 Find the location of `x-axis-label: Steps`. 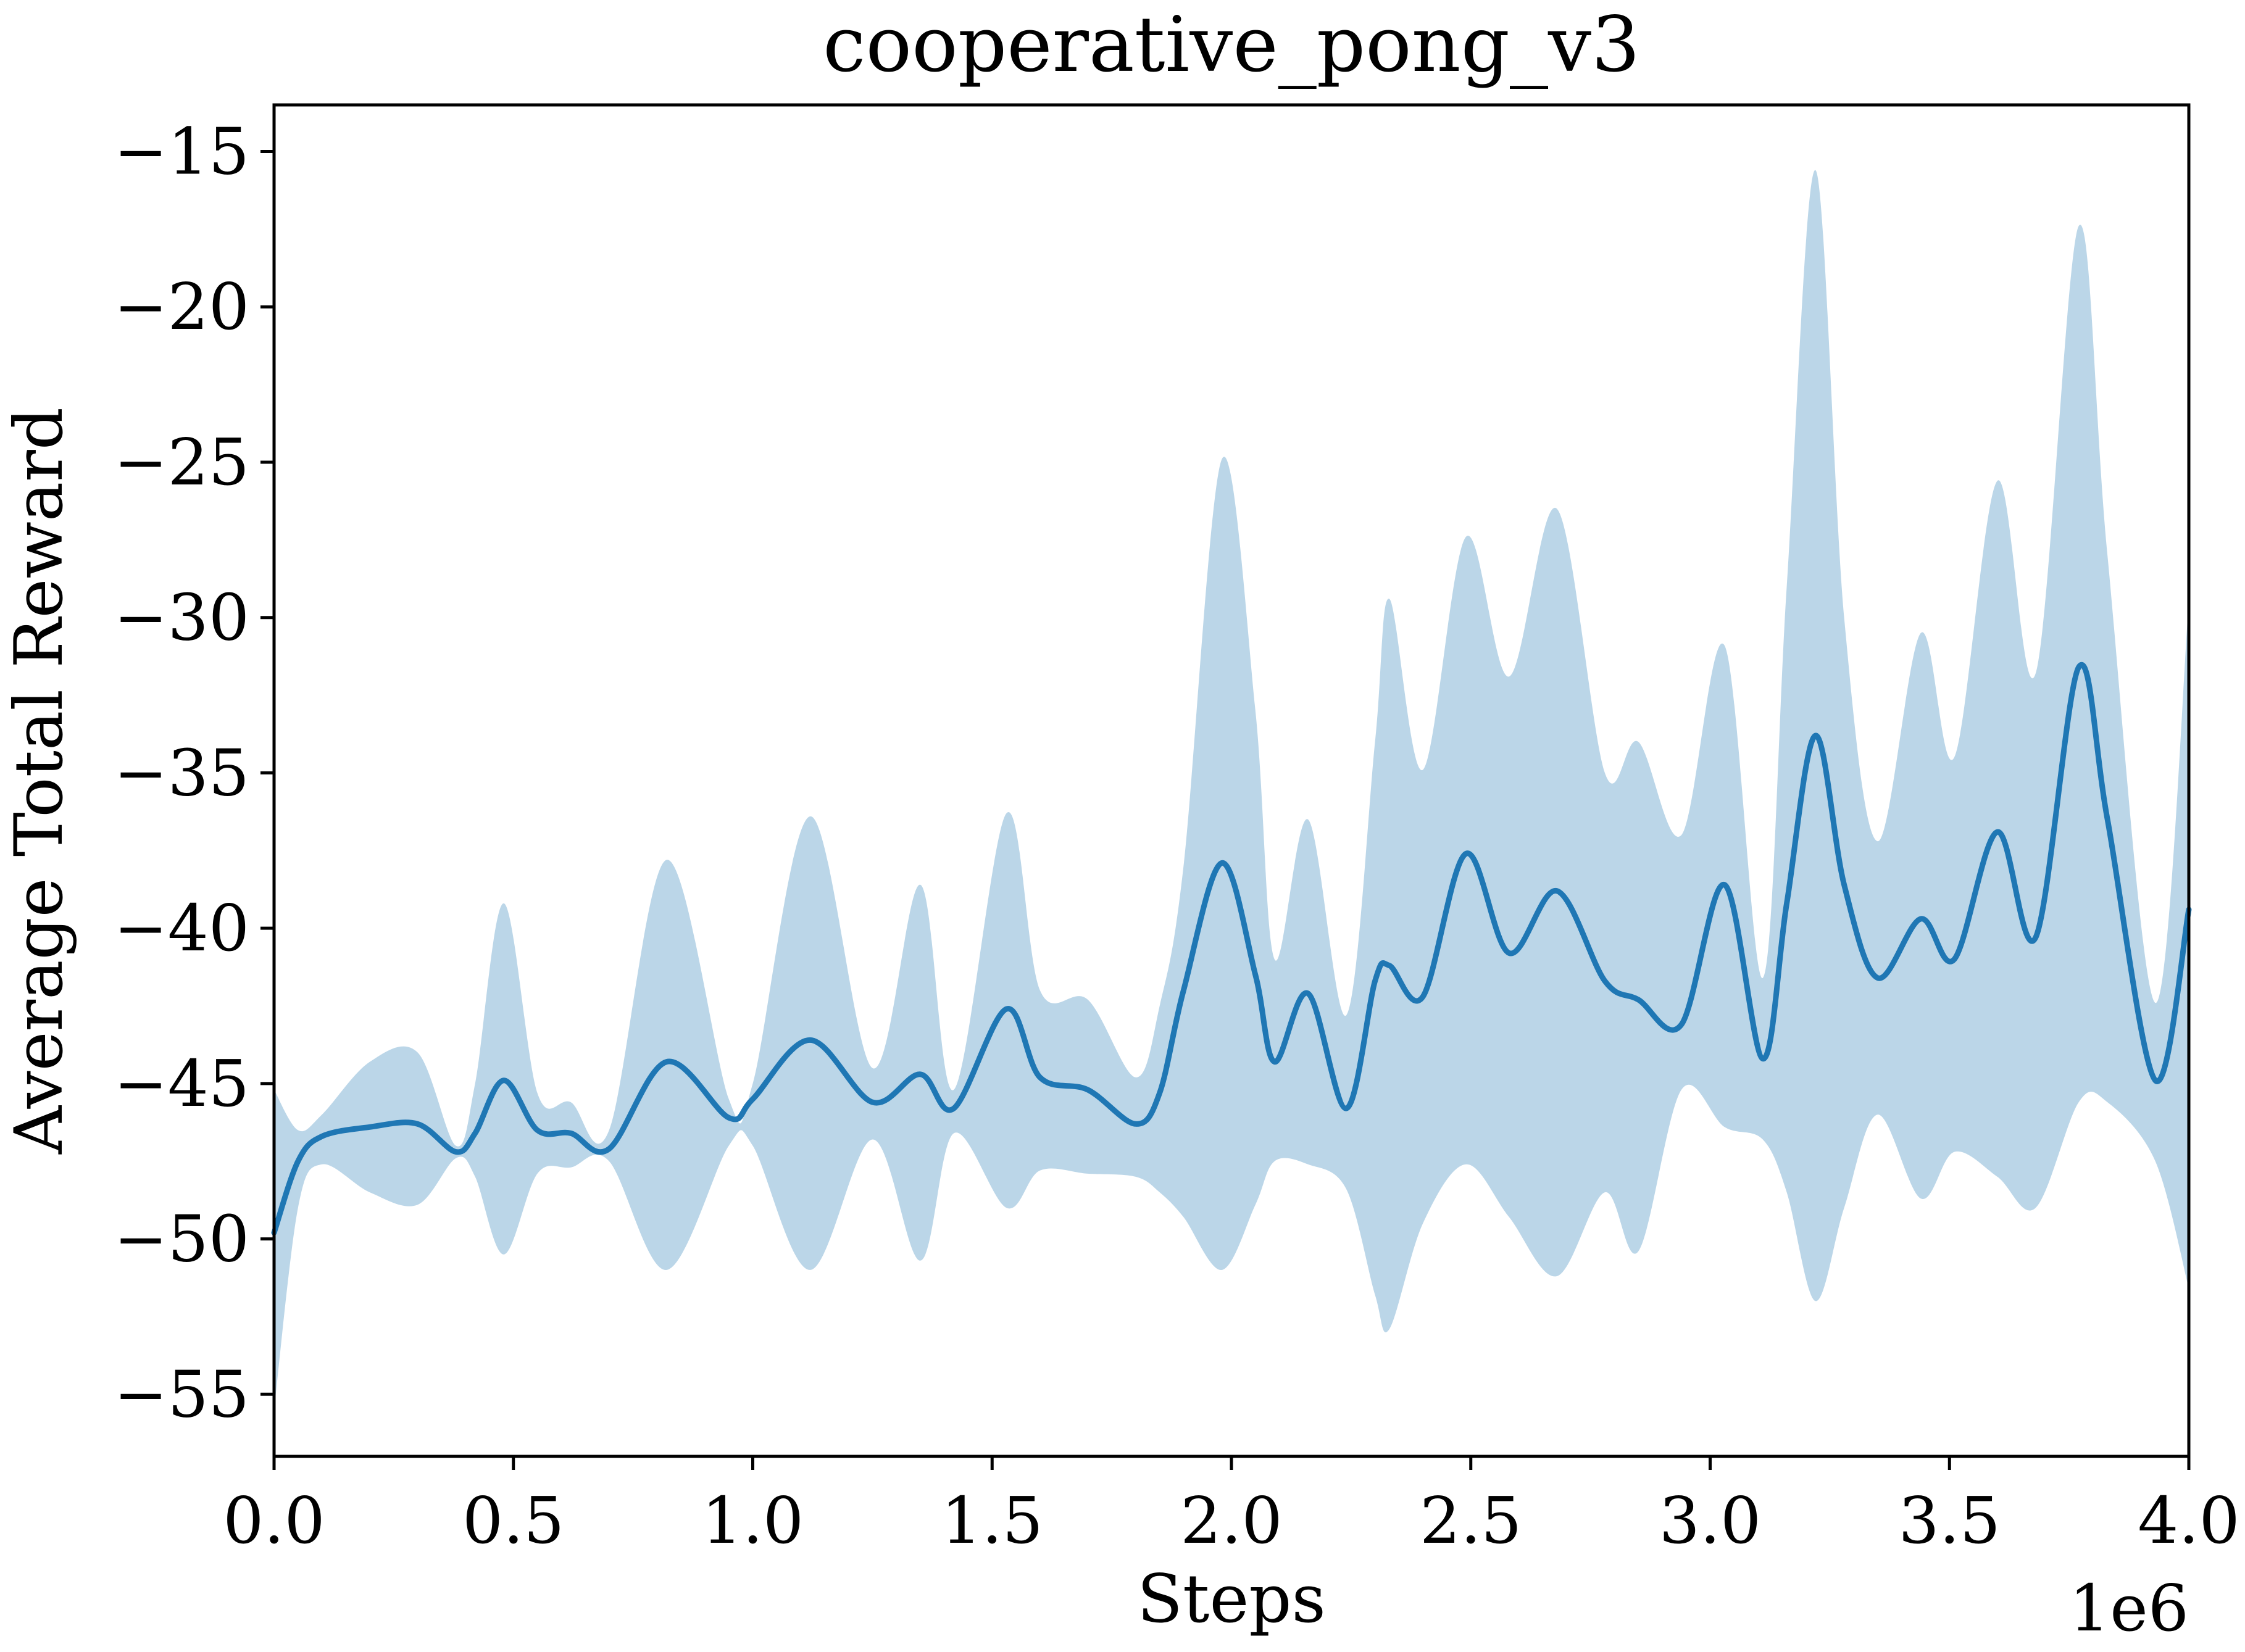

x-axis-label: Steps is located at coordinates (1231, 1599).